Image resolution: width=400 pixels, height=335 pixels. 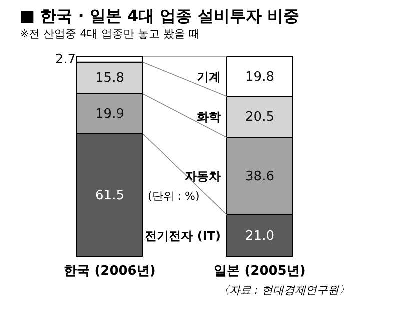 What do you see at coordinates (65, 60) in the screenshot?
I see `data-label: 2.7` at bounding box center [65, 60].